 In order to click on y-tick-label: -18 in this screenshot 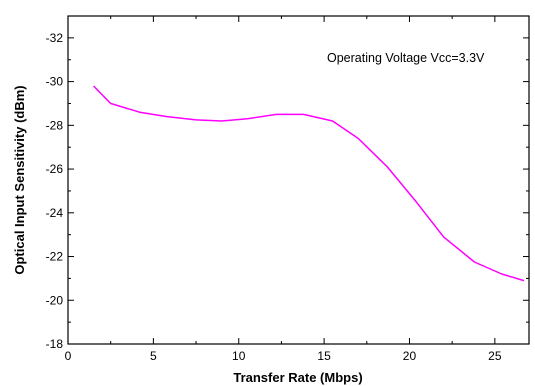, I will do `click(55, 344)`.